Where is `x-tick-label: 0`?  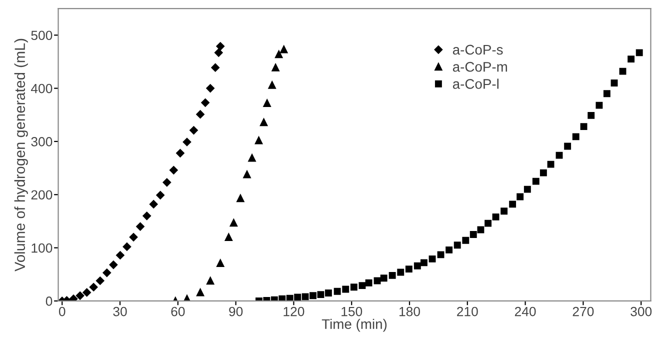
x-tick-label: 0 is located at coordinates (62, 311).